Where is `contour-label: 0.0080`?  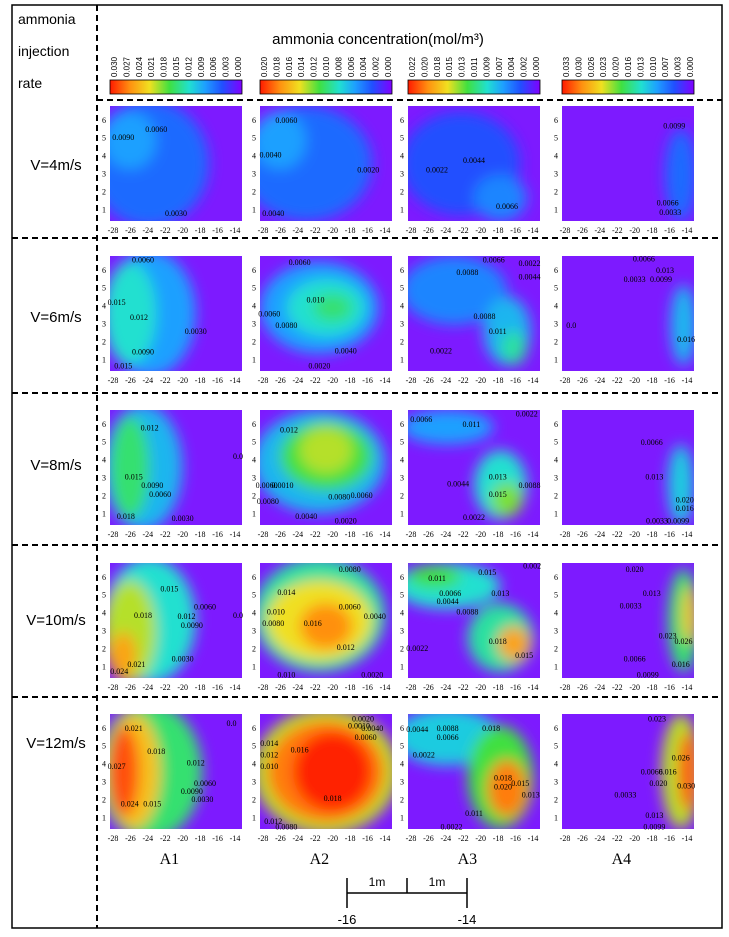
contour-label: 0.0080 is located at coordinates (273, 623).